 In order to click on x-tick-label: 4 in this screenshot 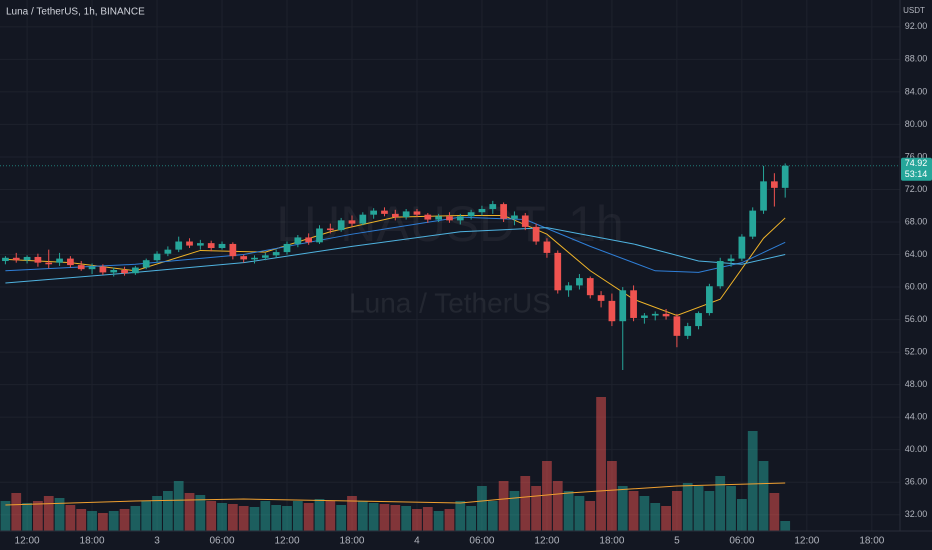, I will do `click(417, 541)`.